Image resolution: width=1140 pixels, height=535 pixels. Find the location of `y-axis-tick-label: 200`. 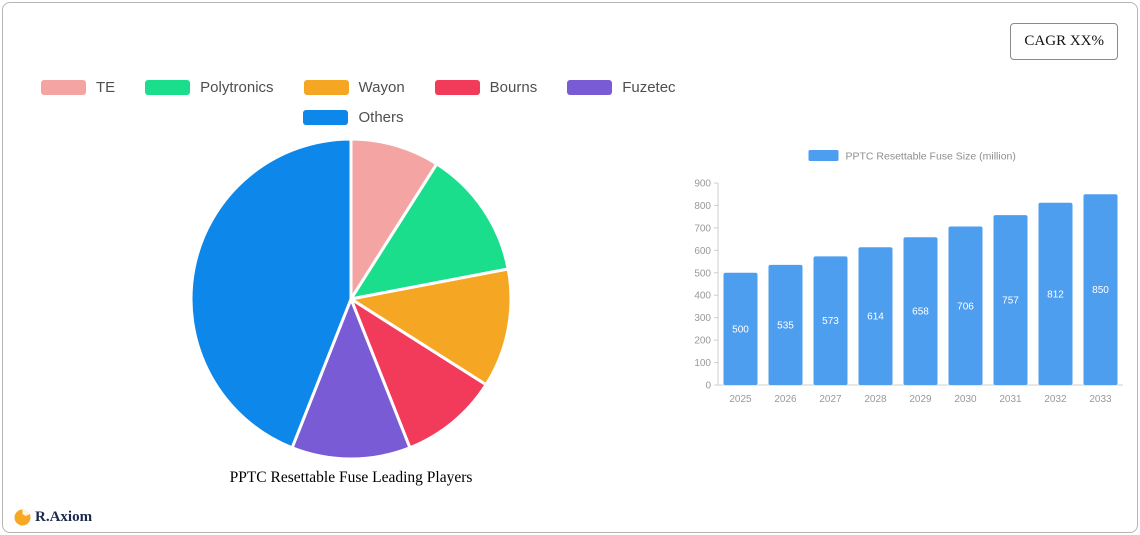

y-axis-tick-label: 200 is located at coordinates (702, 341).